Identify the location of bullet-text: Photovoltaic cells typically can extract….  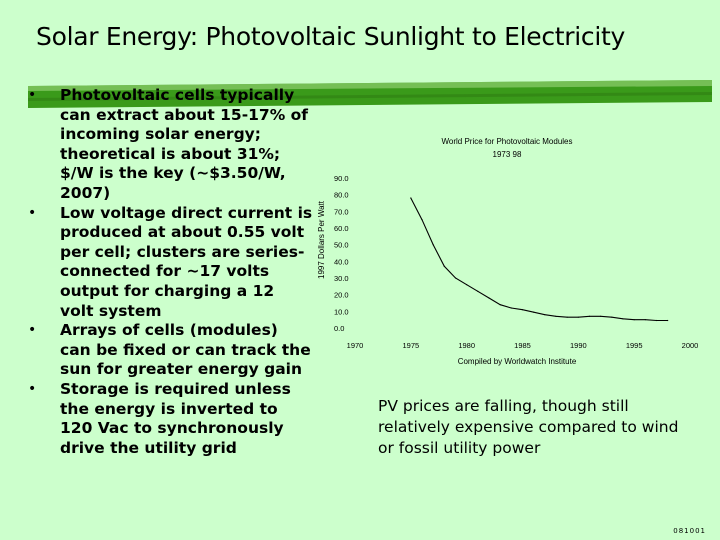
(184, 144).